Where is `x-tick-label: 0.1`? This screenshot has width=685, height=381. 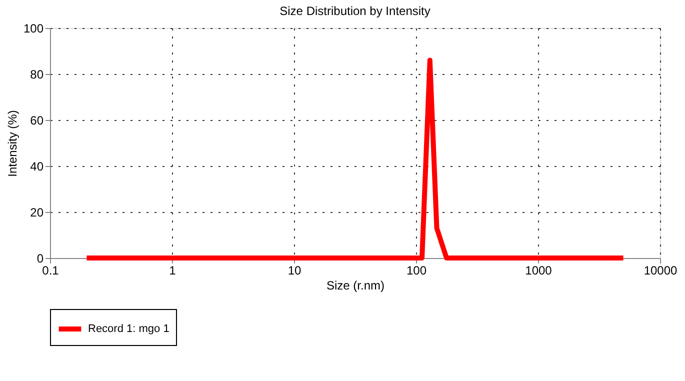
x-tick-label: 0.1 is located at coordinates (51, 271).